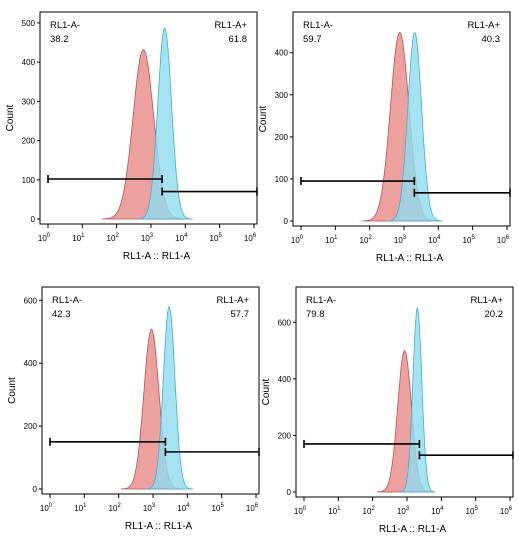 The width and height of the screenshot is (519, 554). What do you see at coordinates (31, 300) in the screenshot?
I see `y-tick-label: 600` at bounding box center [31, 300].